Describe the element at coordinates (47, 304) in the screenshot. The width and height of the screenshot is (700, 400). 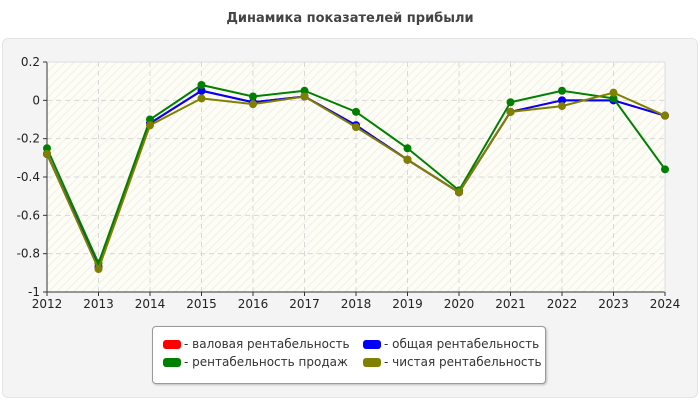
I see `x-tick-label: 2012` at that location.